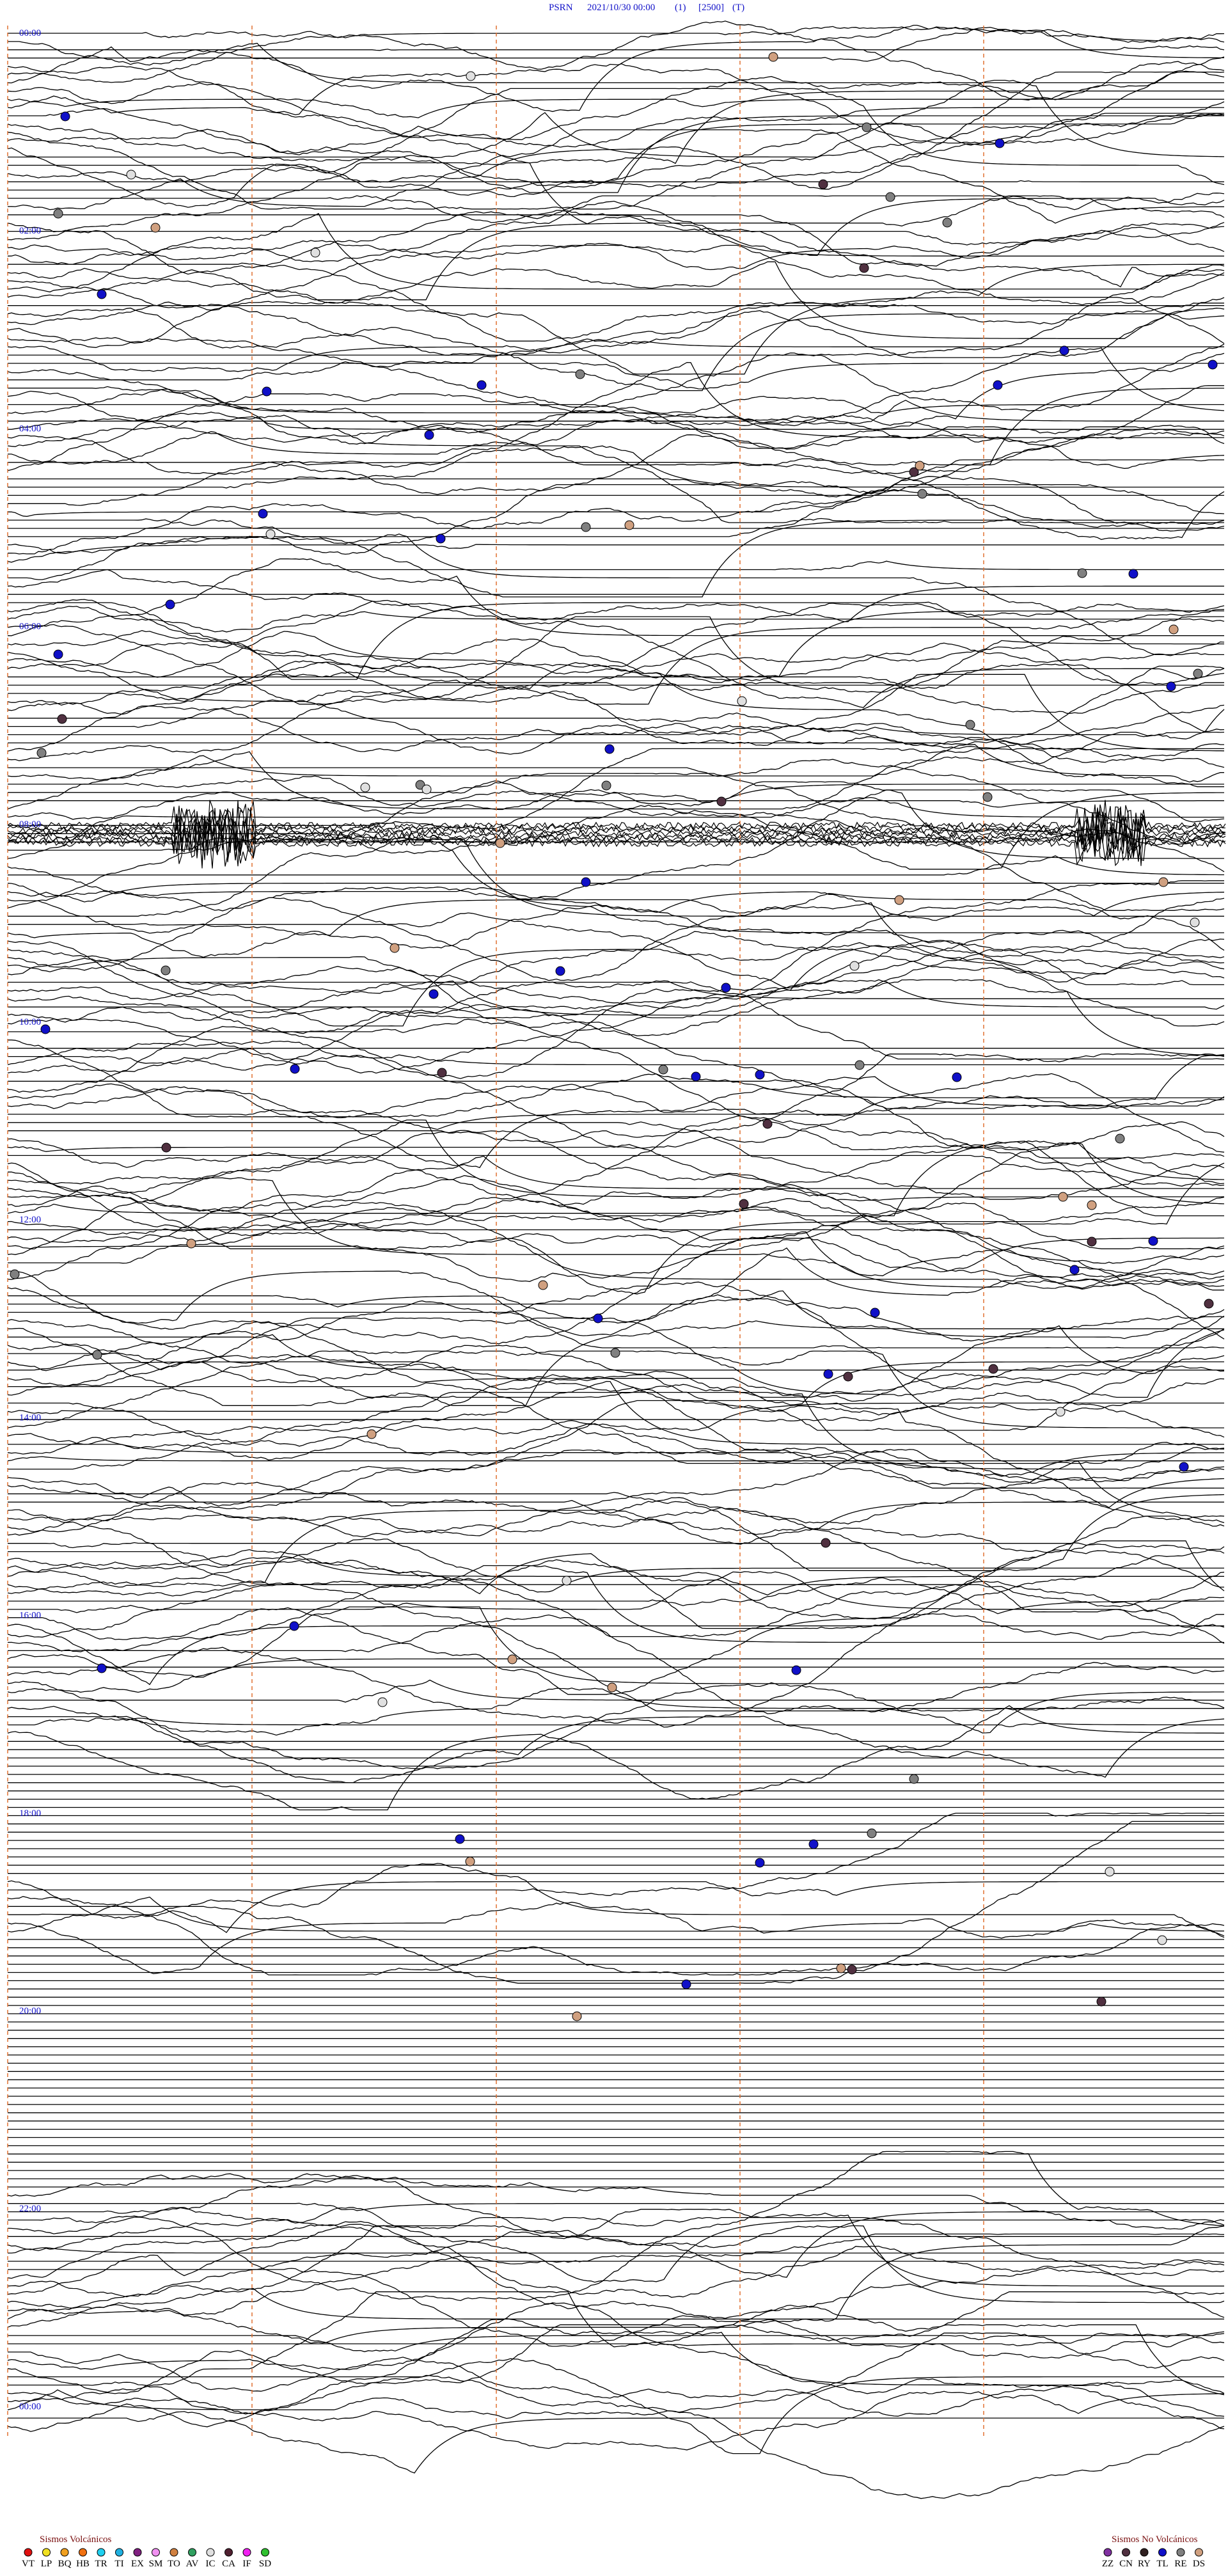 This screenshot has width=1228, height=2576. Describe the element at coordinates (30, 1220) in the screenshot. I see `time-label: 12:00` at that location.